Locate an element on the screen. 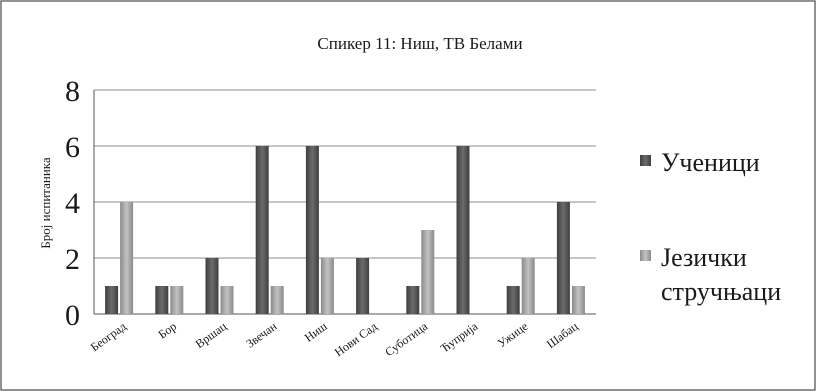 Image resolution: width=816 pixels, height=391 pixels. y-tick-label: 2 is located at coordinates (72, 259).